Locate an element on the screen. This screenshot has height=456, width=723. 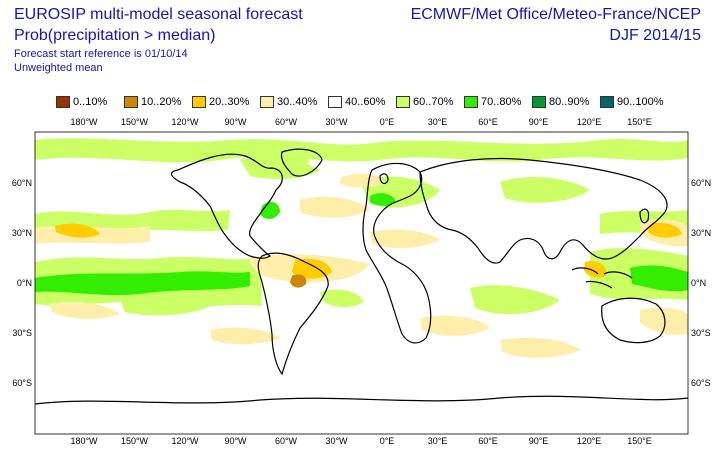
lon-tick-bottom: 60°W is located at coordinates (286, 441).